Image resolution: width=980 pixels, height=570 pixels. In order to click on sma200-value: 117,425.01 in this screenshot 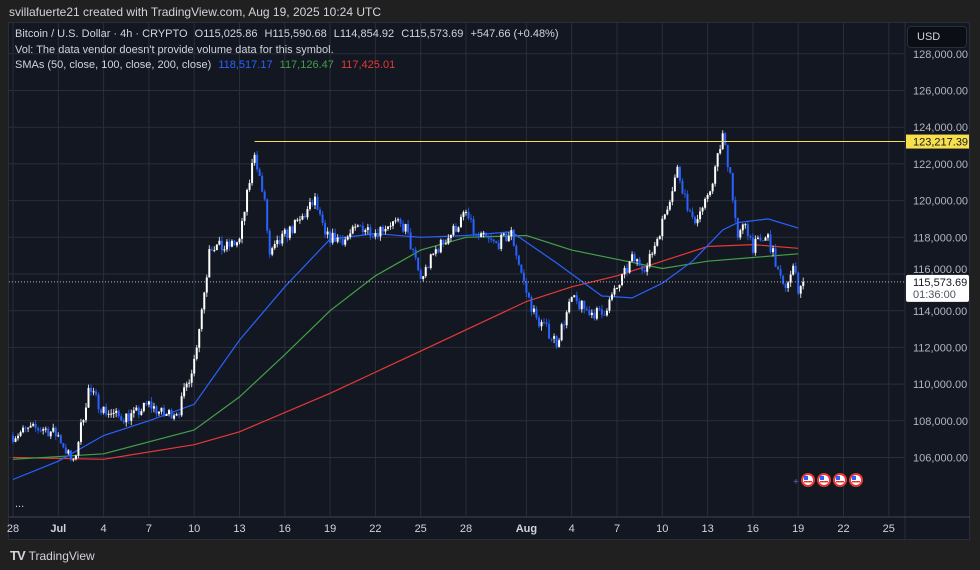, I will do `click(368, 65)`.